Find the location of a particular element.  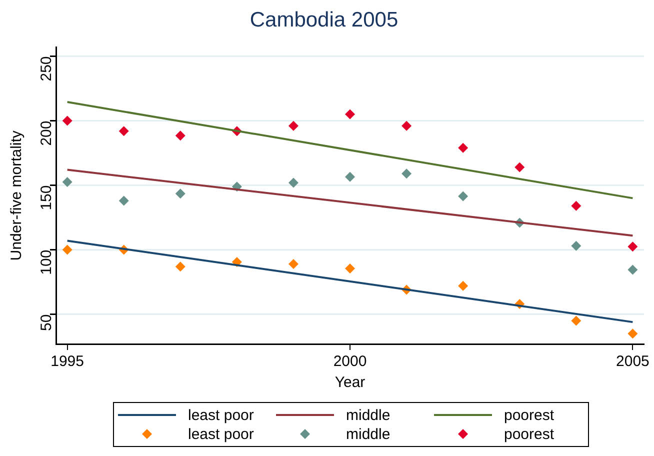

y-tick-label: 50 is located at coordinates (47, 323).